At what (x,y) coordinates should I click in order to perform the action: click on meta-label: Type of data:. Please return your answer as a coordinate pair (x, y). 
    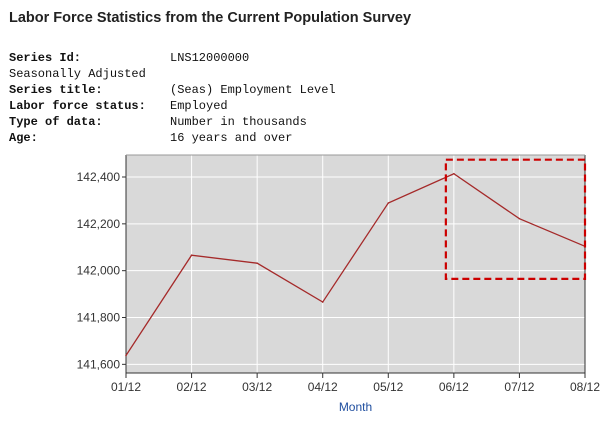
    Looking at the image, I should click on (56, 122).